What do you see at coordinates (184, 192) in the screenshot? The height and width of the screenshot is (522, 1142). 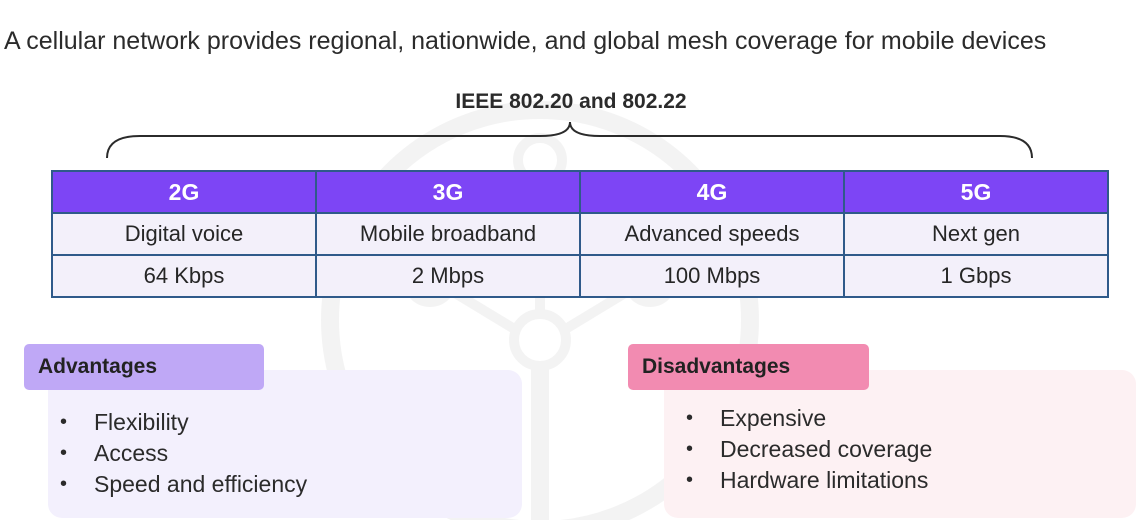 I see `header-cell-2g: 2G` at bounding box center [184, 192].